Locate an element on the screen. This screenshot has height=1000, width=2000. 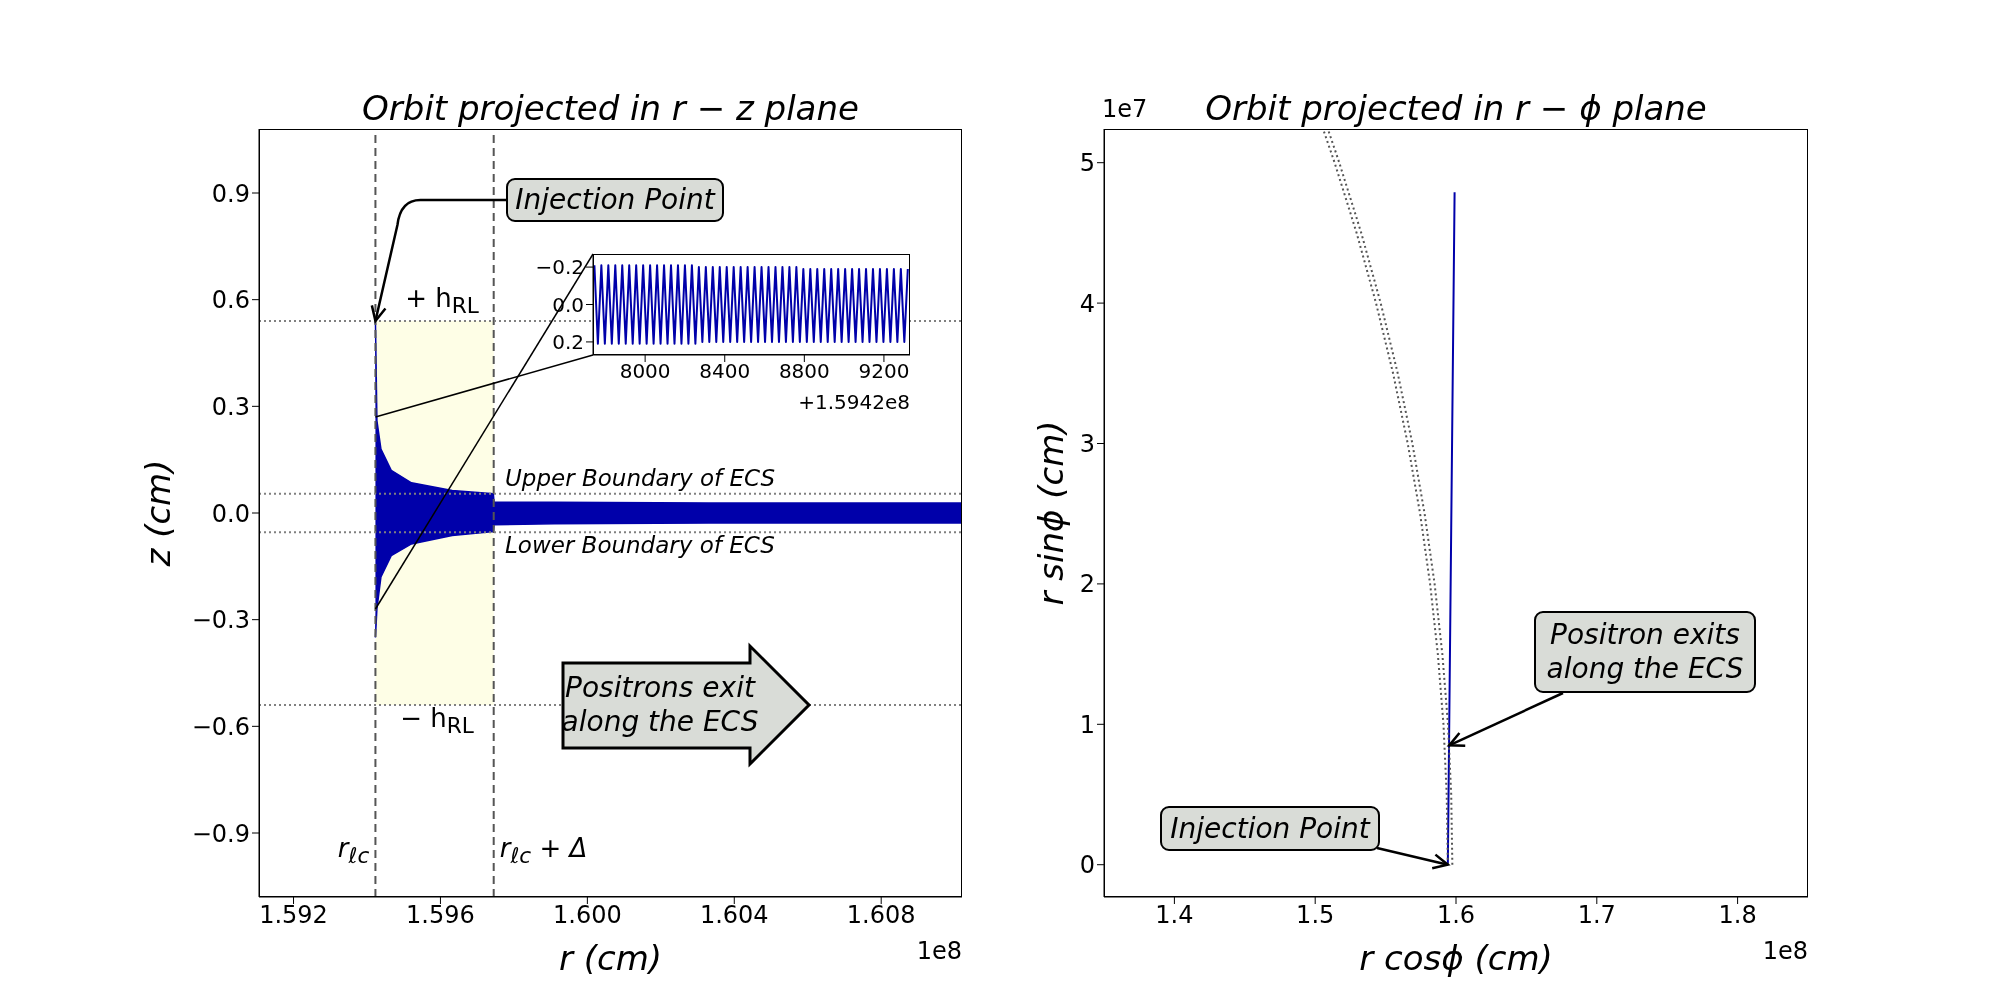
x-tick-label: 8800 is located at coordinates (804, 371).